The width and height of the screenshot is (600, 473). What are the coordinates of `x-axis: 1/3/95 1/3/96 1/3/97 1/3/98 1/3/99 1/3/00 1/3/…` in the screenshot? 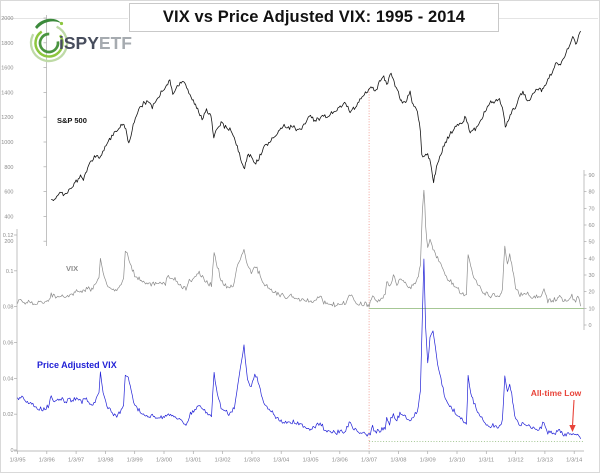 It's located at (296, 457).